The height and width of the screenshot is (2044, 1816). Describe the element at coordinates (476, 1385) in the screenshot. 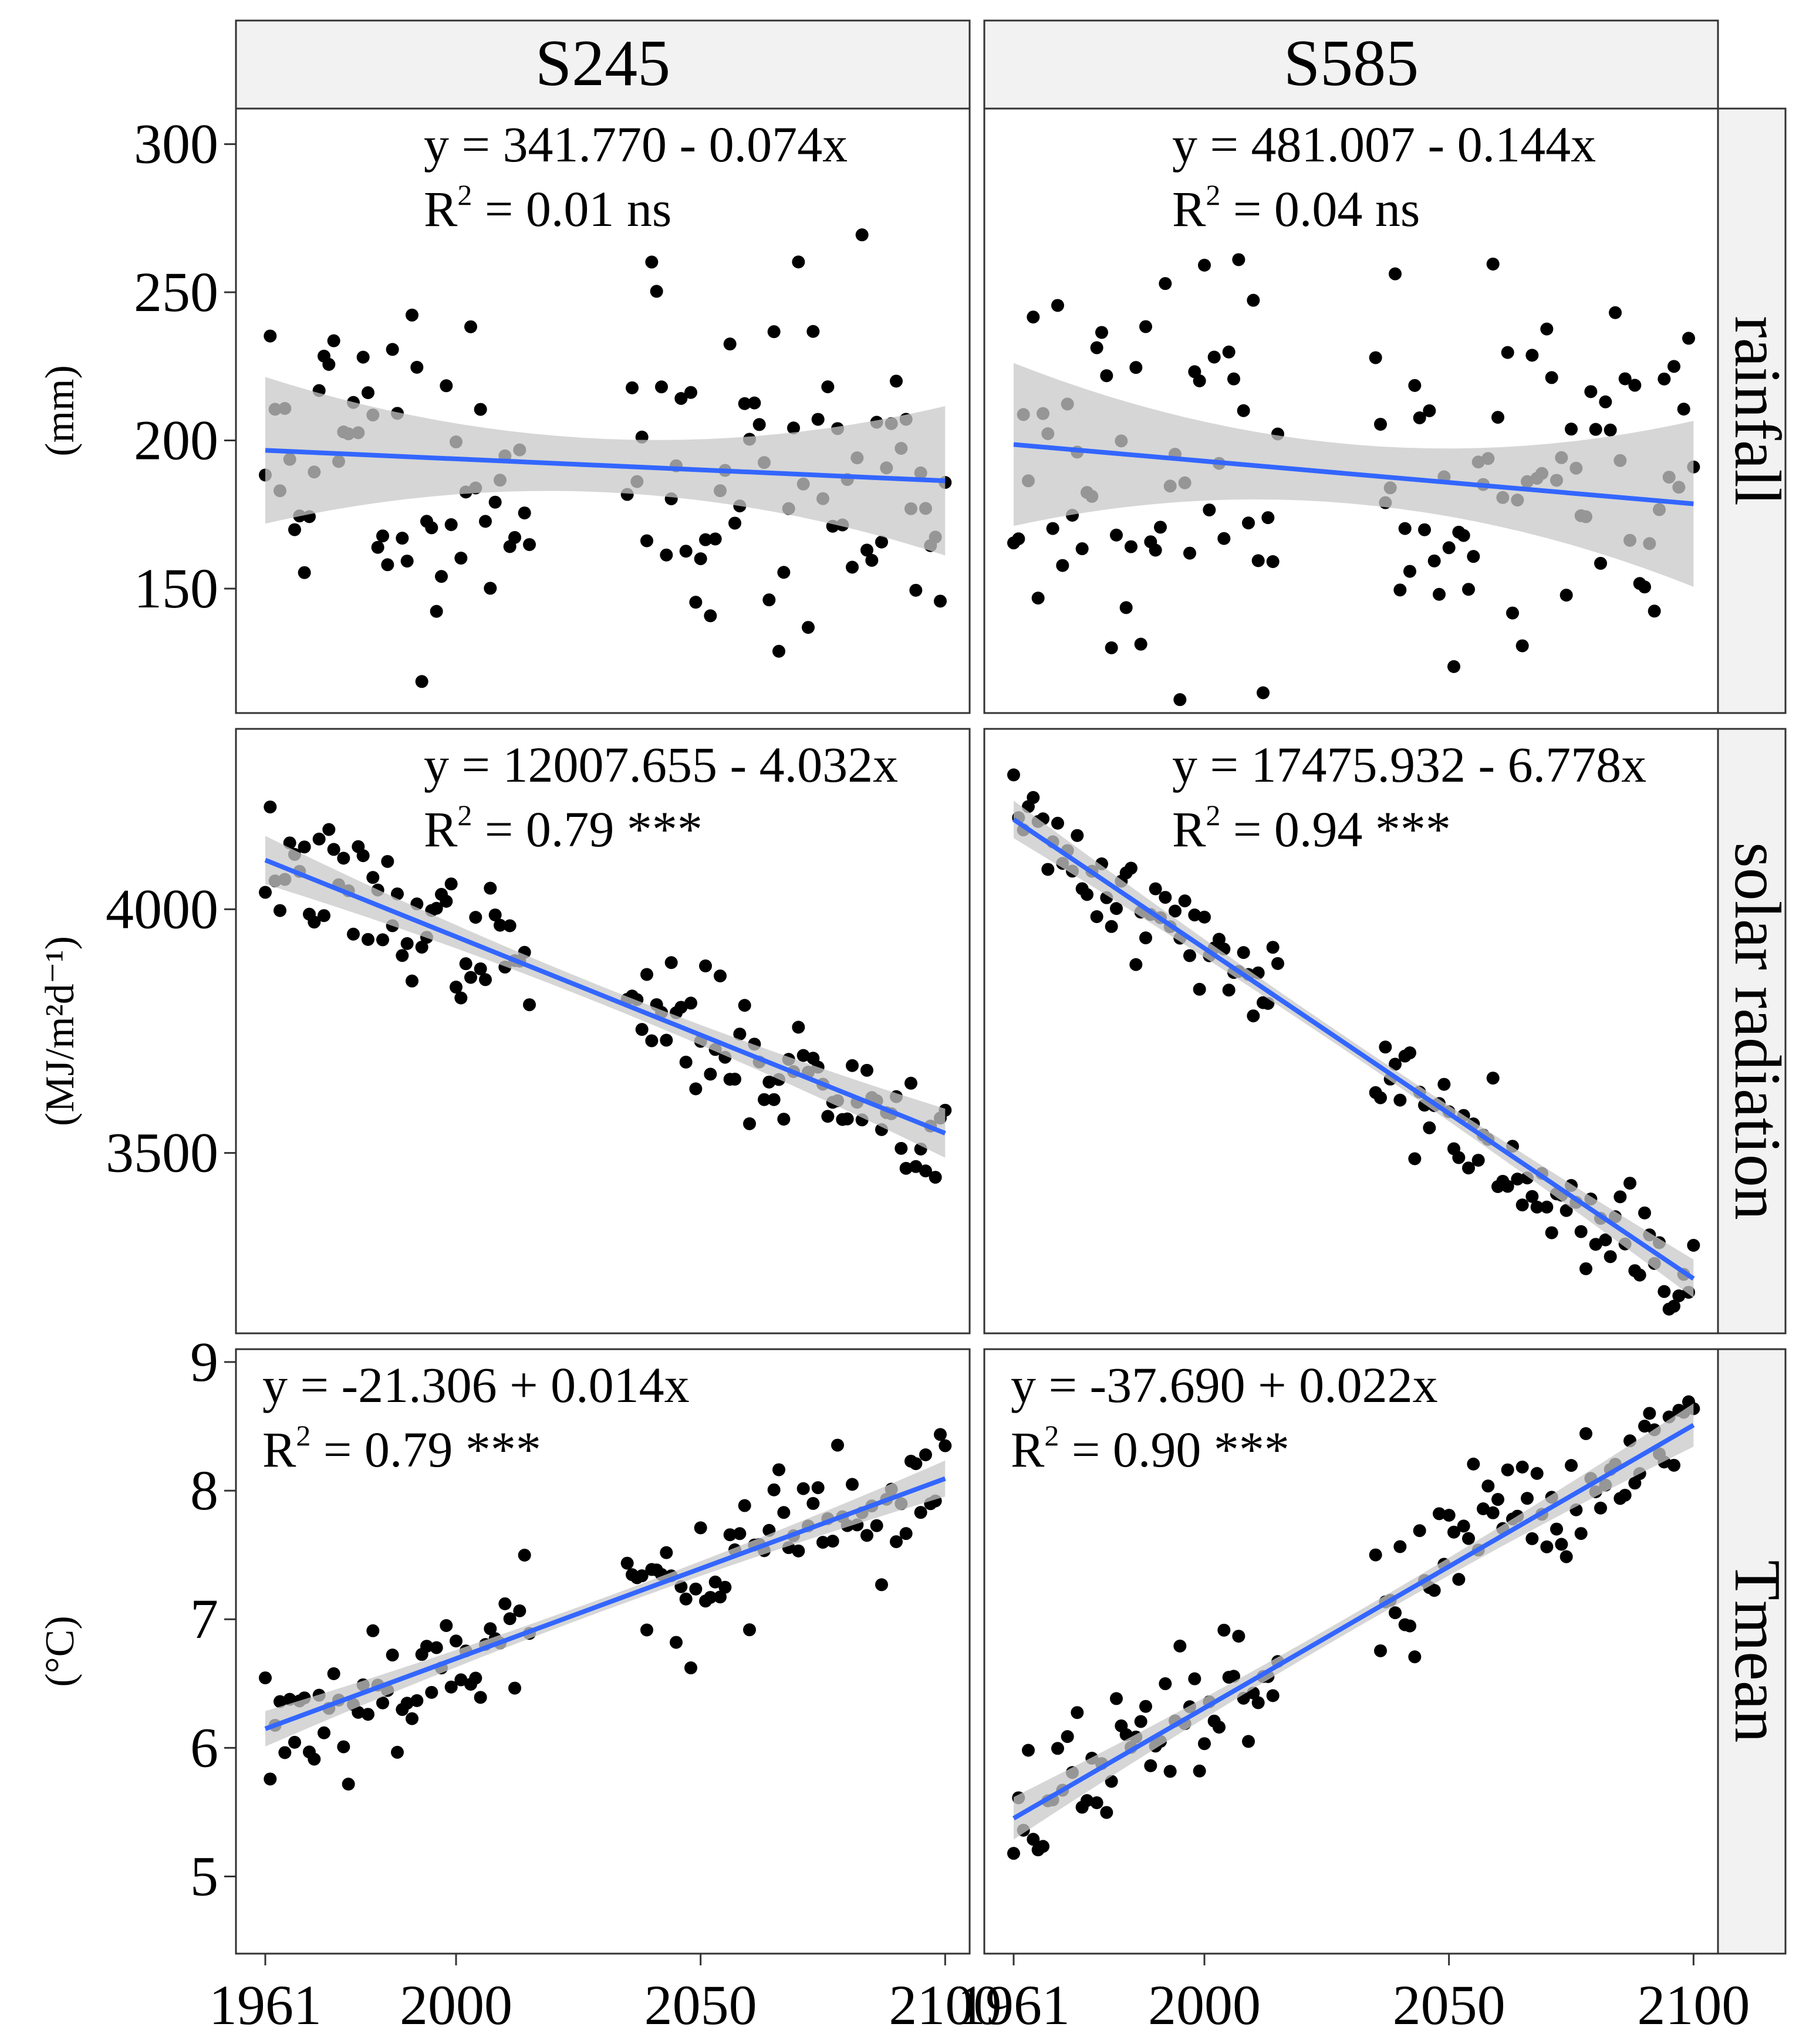

I see `regression-equation: y = -21.306 + 0.014x` at that location.